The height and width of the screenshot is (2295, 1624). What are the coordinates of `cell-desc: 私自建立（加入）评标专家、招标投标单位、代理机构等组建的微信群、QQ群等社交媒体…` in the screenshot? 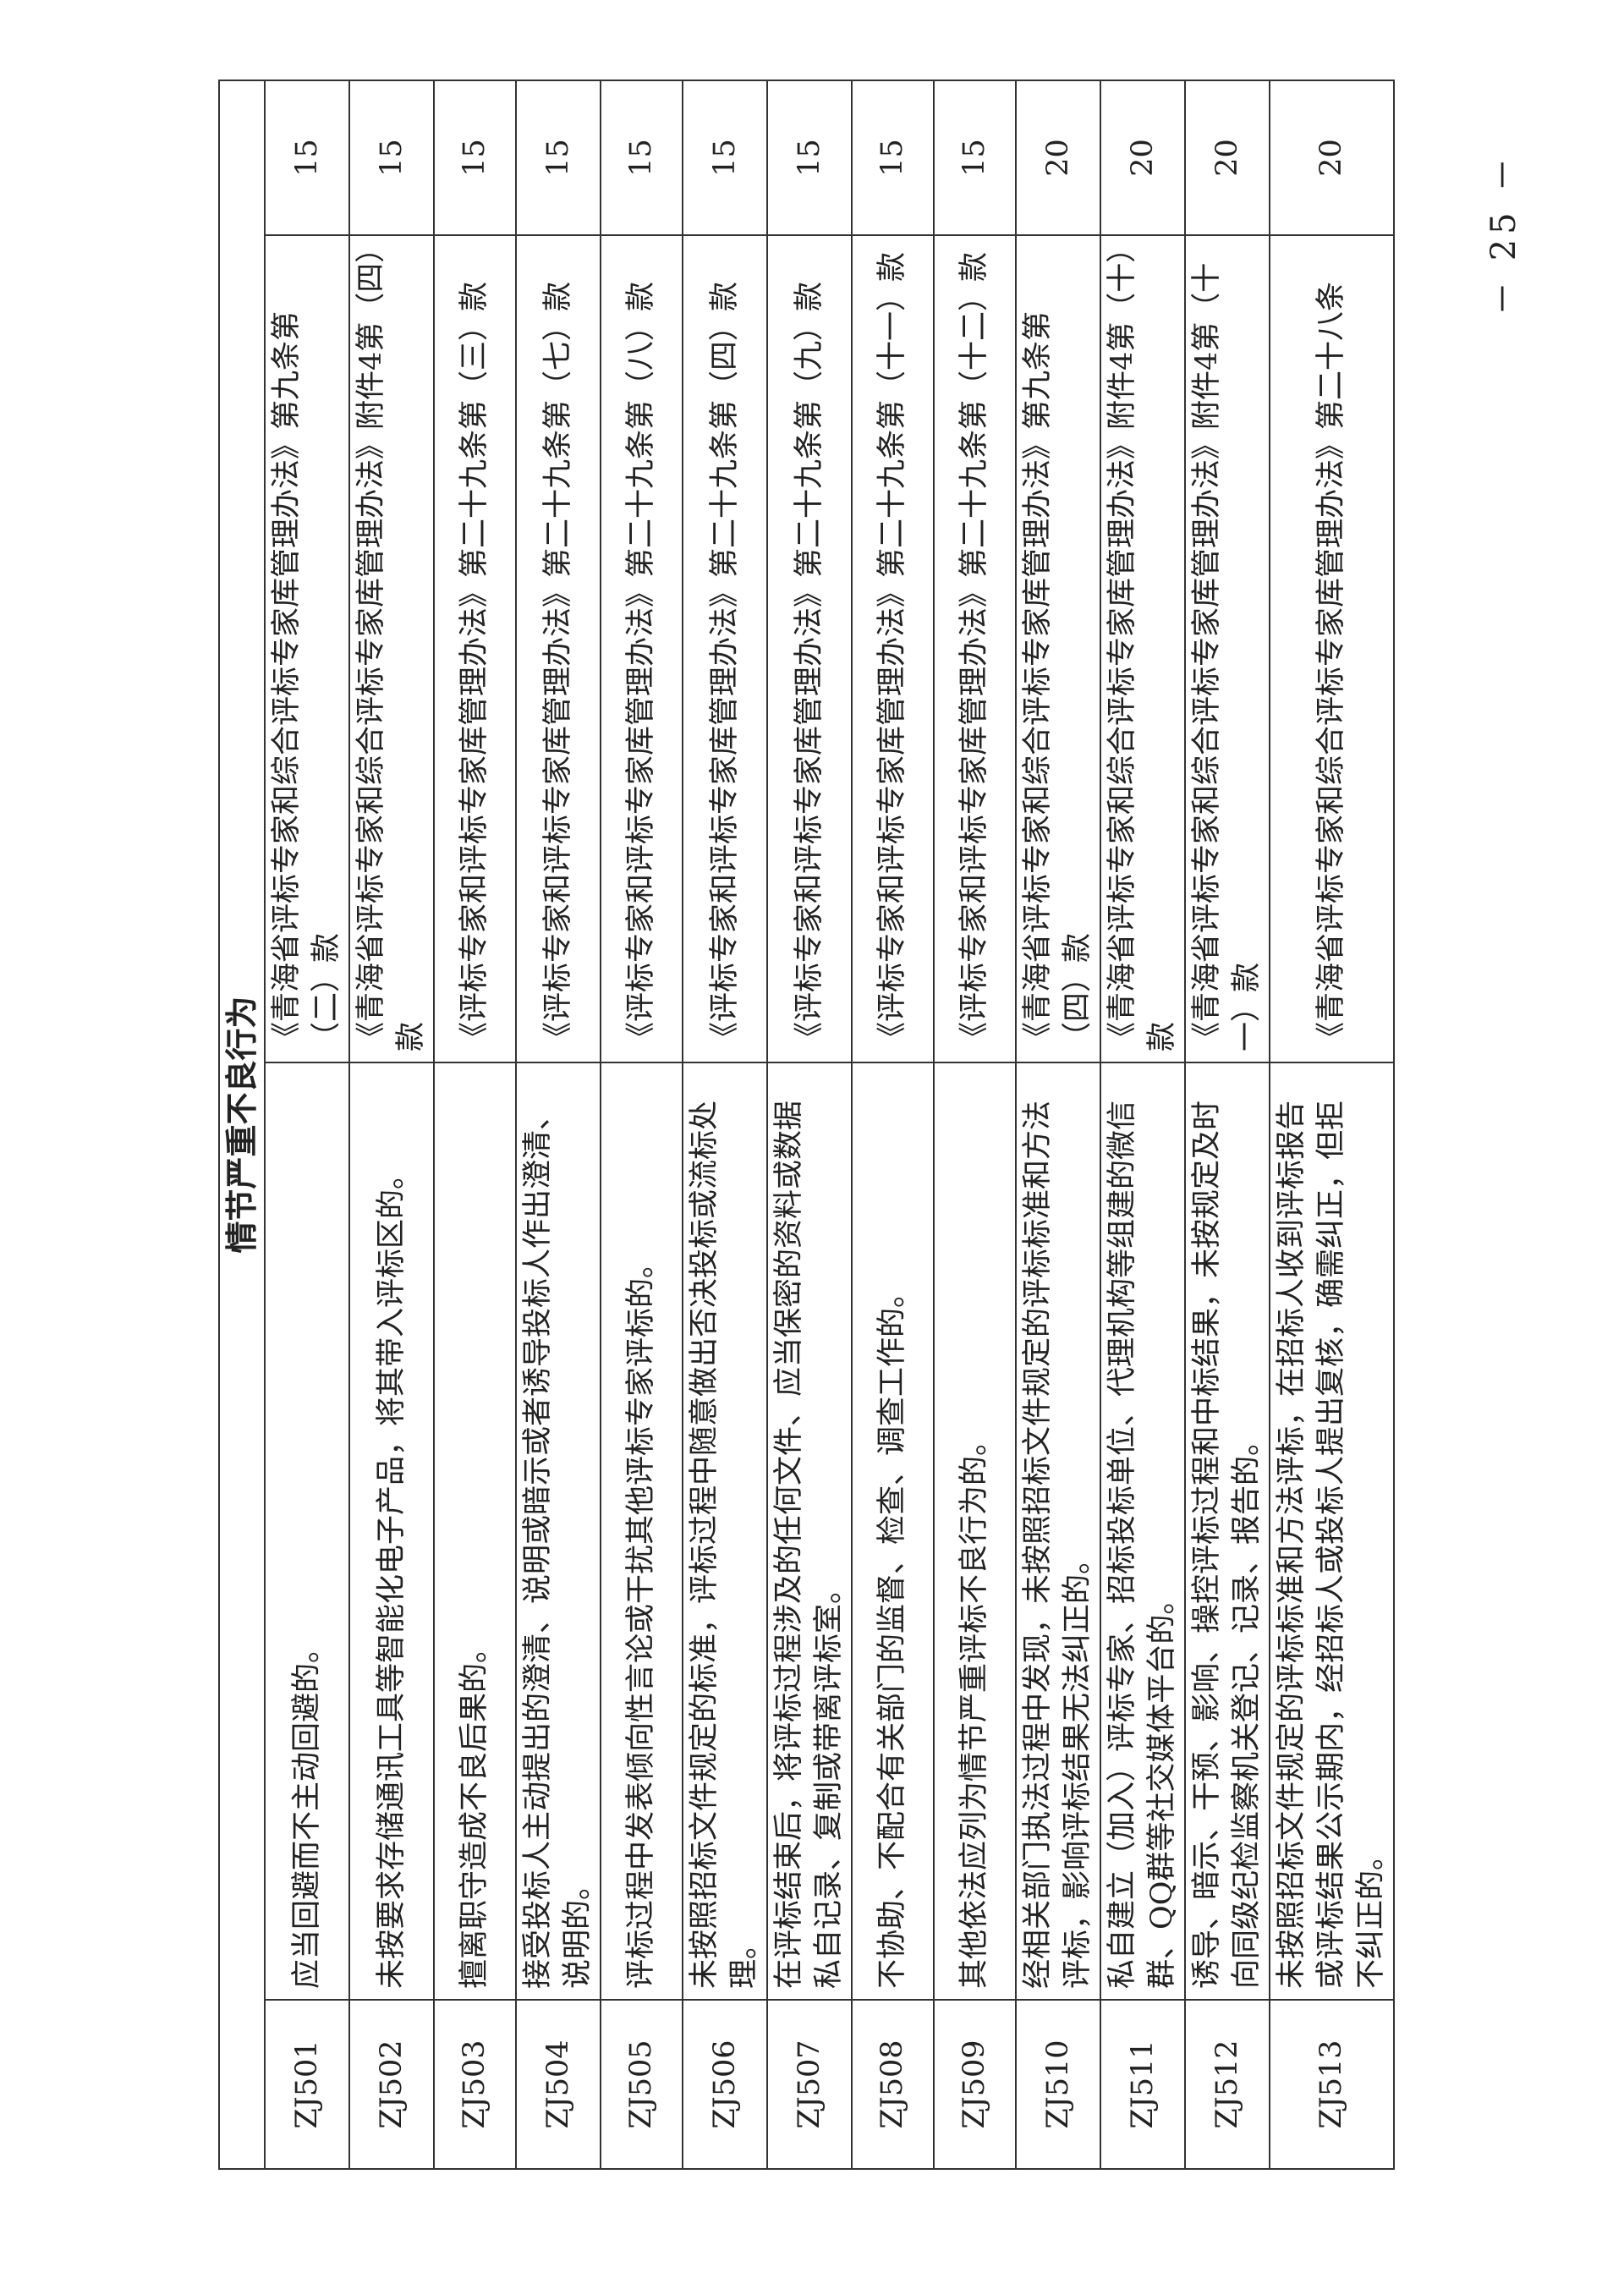 It's located at (1143, 1531).